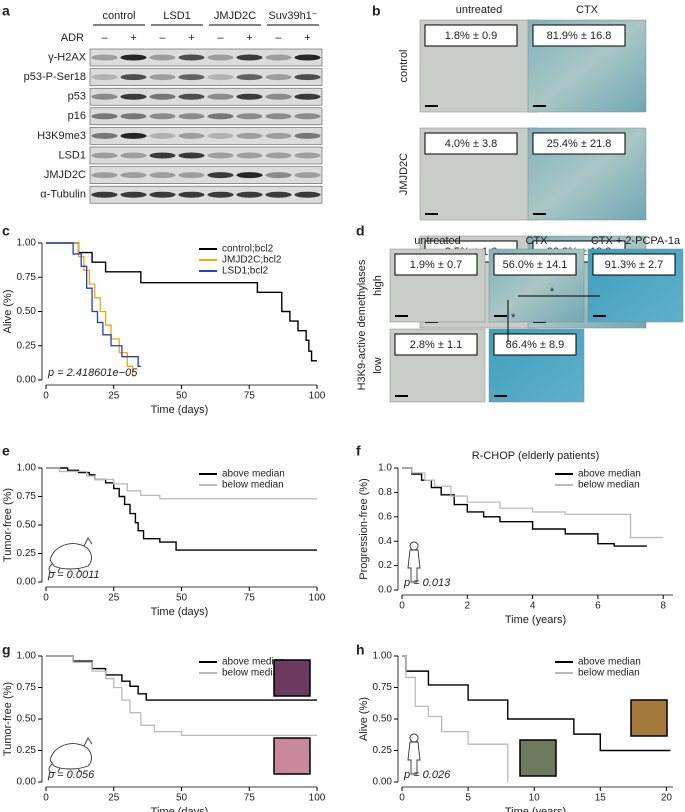 This screenshot has width=685, height=812. I want to click on y-tick-label: 0.75, so click(27, 277).